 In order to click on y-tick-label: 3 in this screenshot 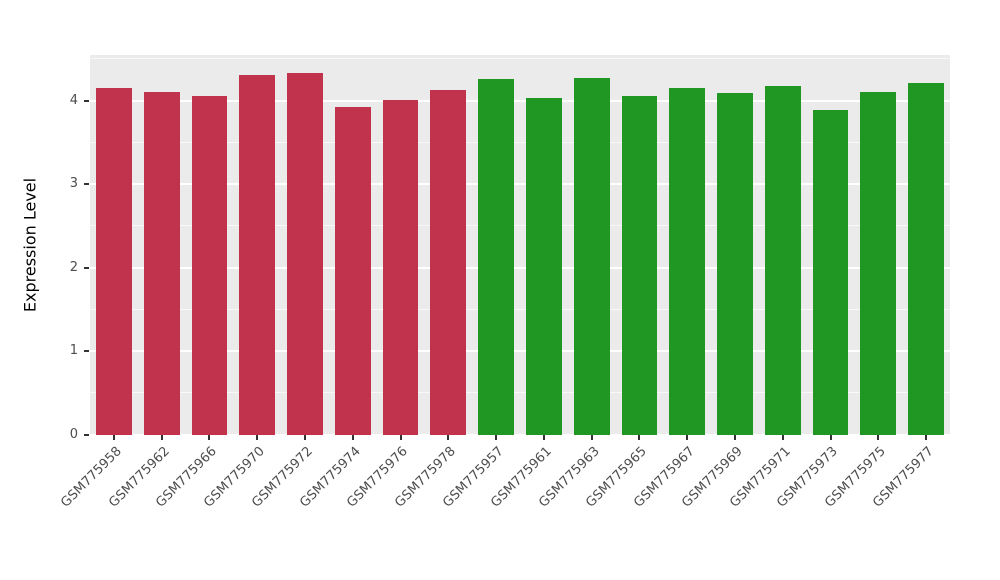, I will do `click(73, 184)`.